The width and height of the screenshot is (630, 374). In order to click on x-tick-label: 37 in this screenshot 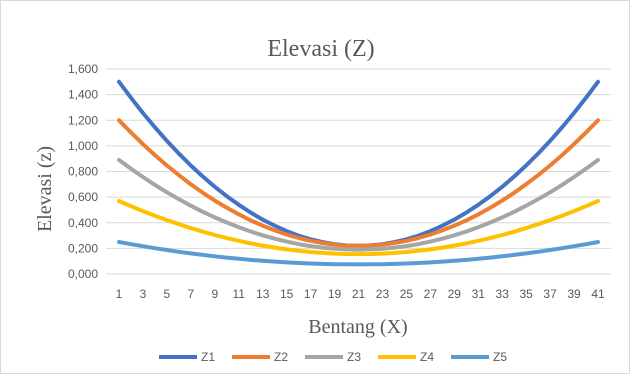, I will do `click(550, 294)`.